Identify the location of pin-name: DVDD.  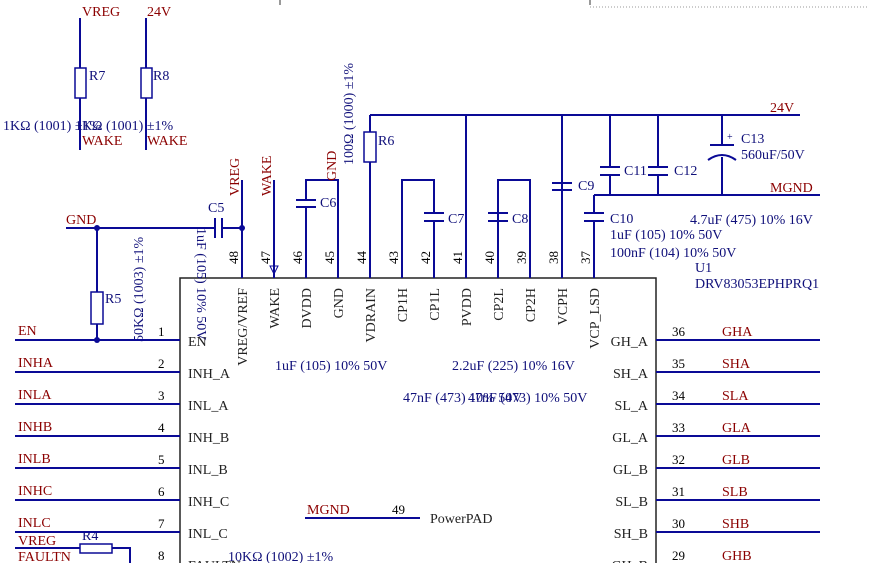
(307, 308).